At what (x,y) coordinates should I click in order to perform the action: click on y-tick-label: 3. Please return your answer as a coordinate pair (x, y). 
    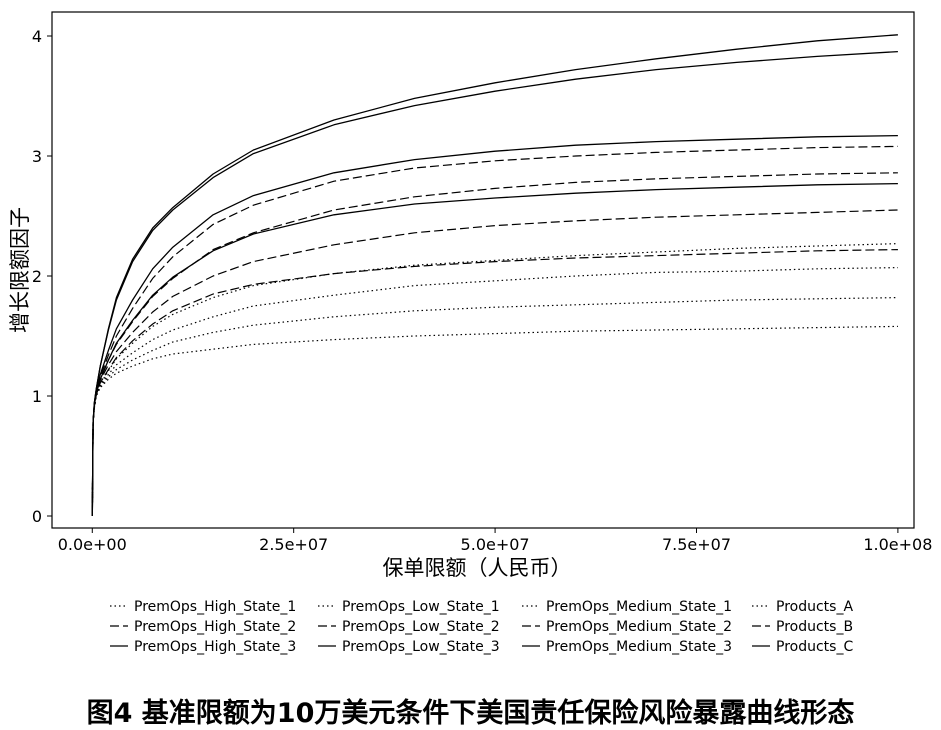
    Looking at the image, I should click on (37, 156).